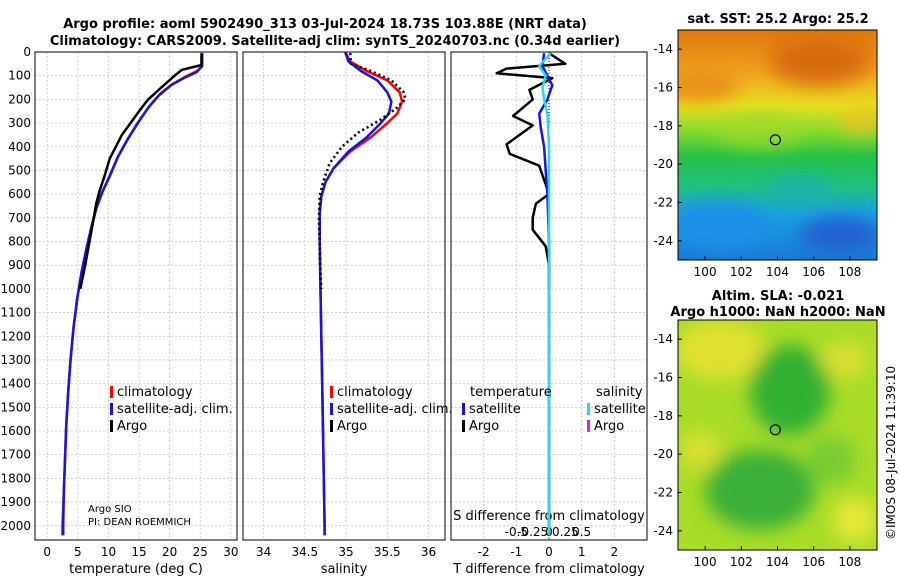 The width and height of the screenshot is (900, 580). Describe the element at coordinates (705, 272) in the screenshot. I see `map-x-tick-label: 100` at that location.